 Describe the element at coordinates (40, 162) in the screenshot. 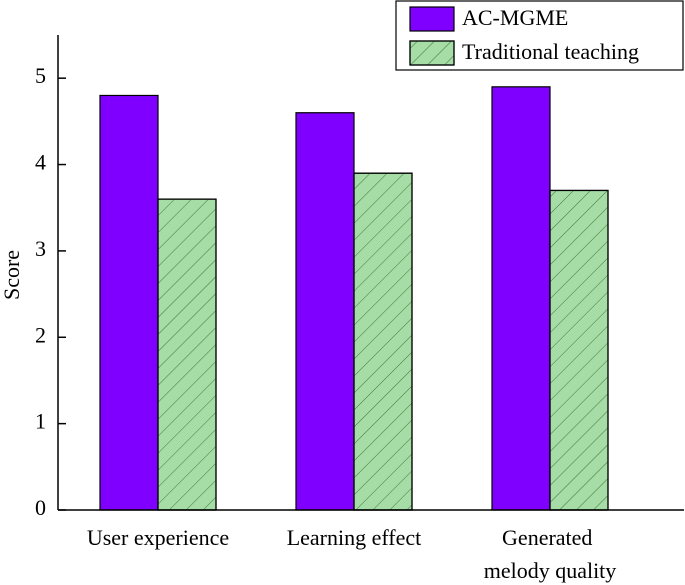

I see `y-tick-label: 4` at that location.